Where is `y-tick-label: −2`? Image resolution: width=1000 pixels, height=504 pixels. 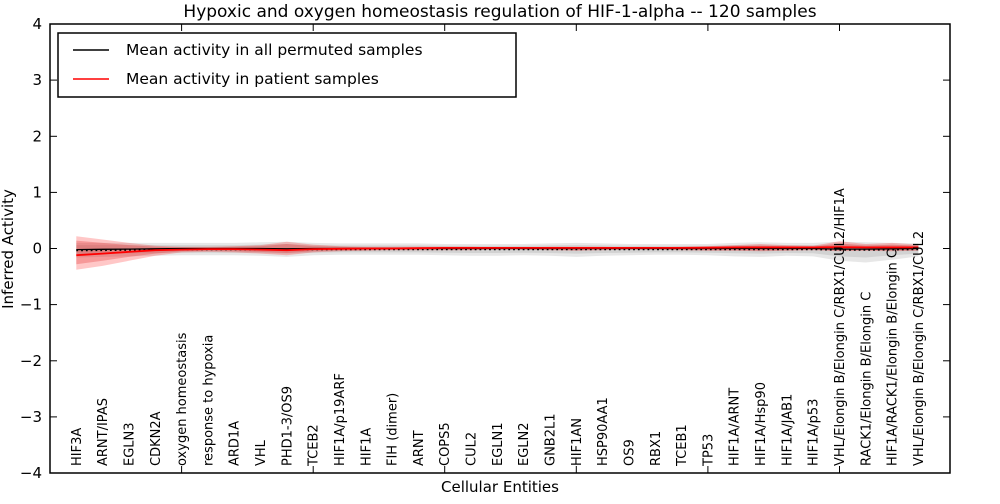 y-tick-label: −2 is located at coordinates (31, 361).